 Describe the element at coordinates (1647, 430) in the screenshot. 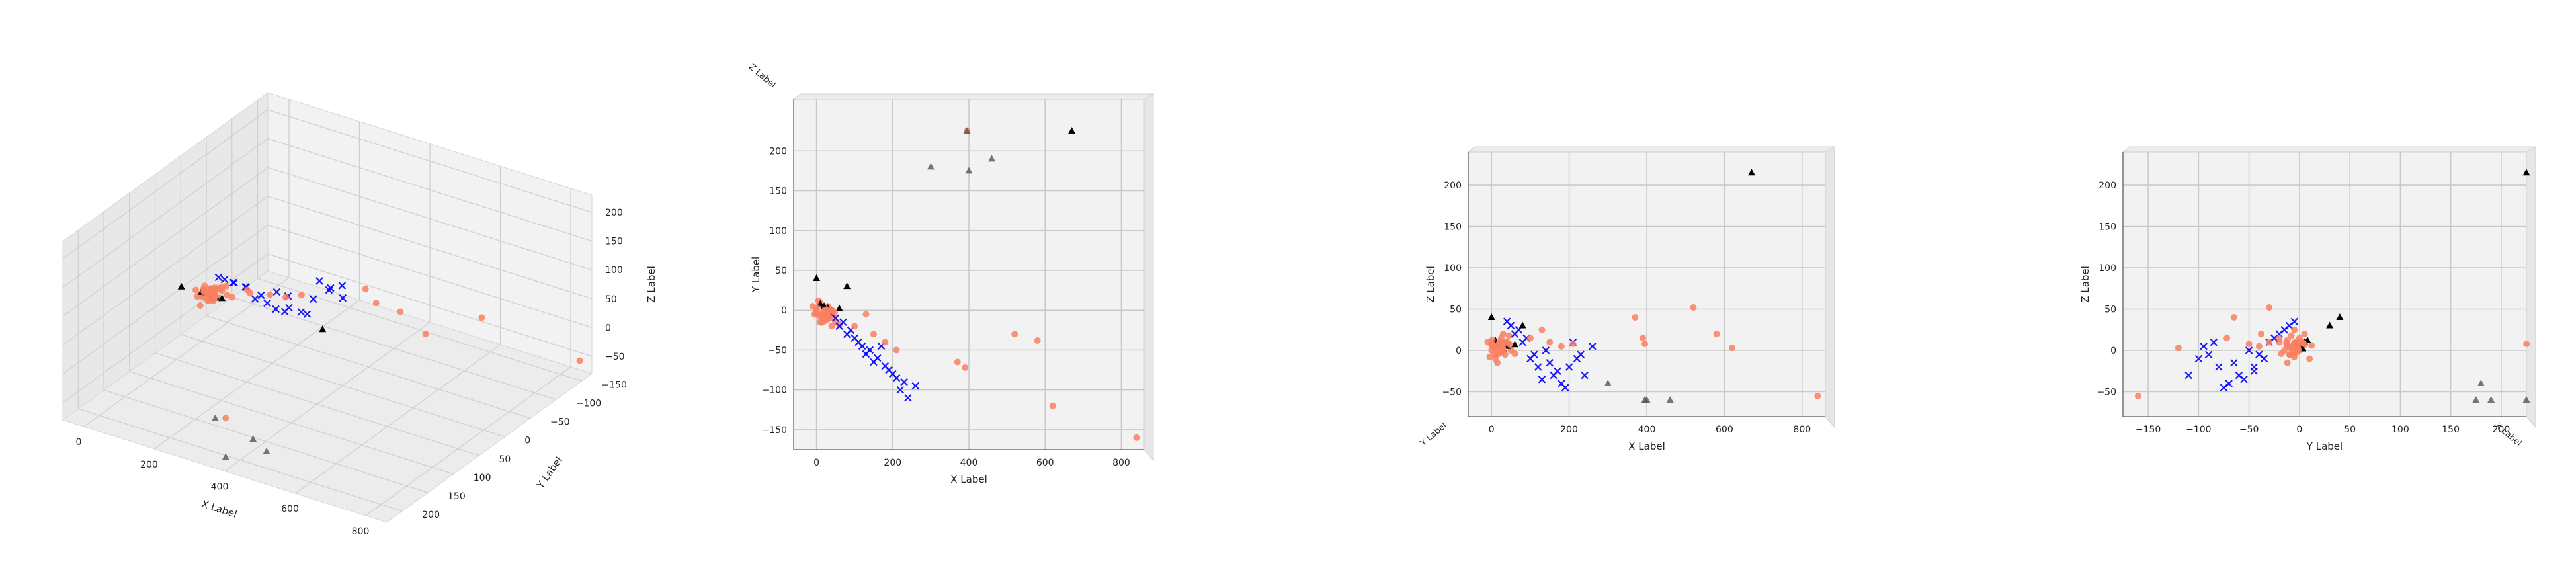

I see `x-tick-label: 400` at that location.